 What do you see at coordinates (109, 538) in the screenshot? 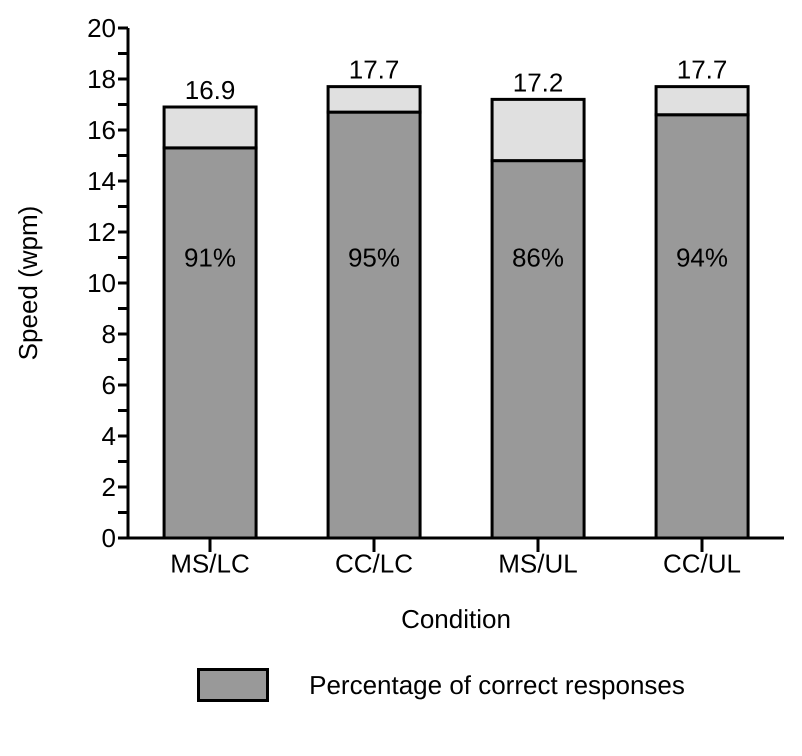
I see `y-tick-label: 0` at bounding box center [109, 538].